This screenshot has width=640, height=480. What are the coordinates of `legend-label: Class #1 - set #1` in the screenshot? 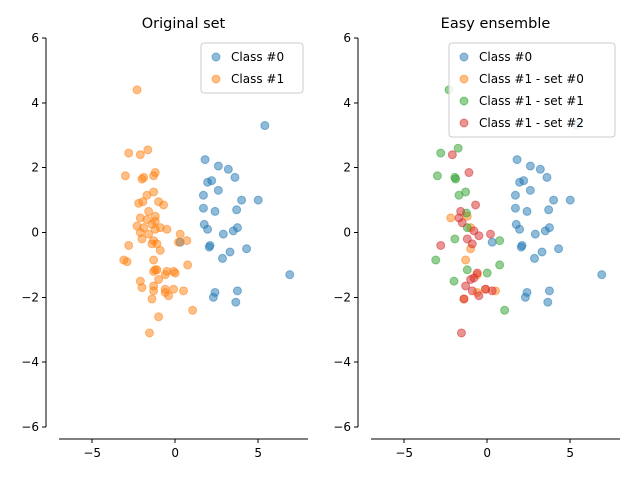 It's located at (531, 101).